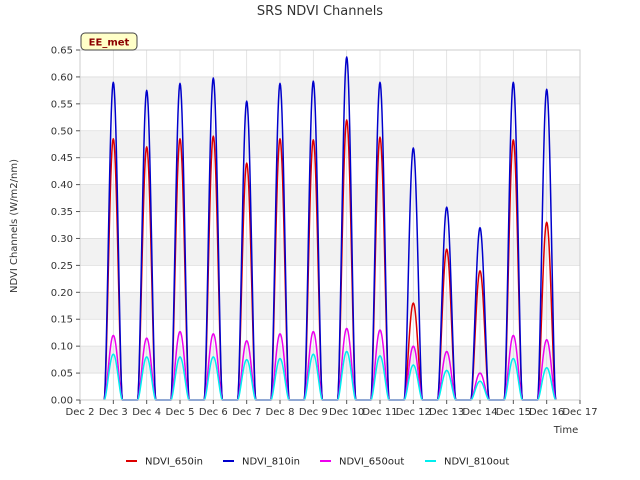  I want to click on legend-item: NDVI_810in, so click(261, 462).